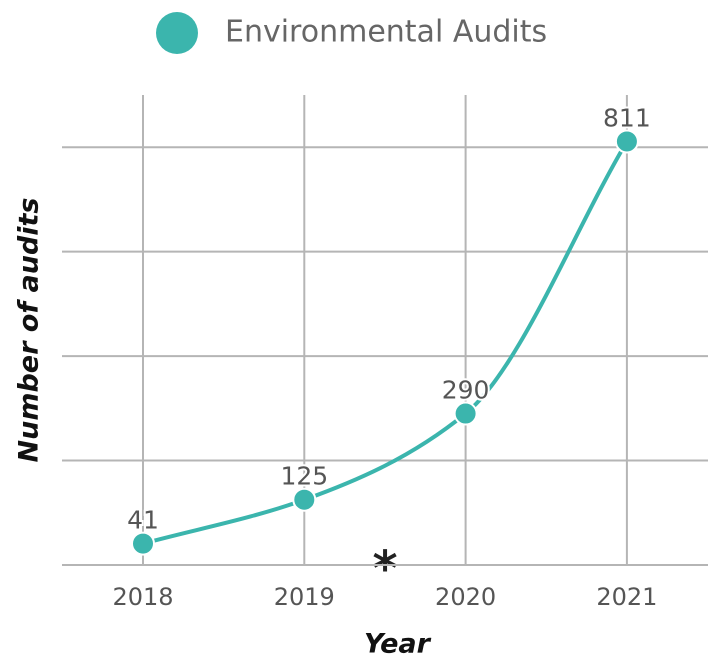 This screenshot has width=717, height=661. What do you see at coordinates (466, 390) in the screenshot?
I see `data-label: 290` at bounding box center [466, 390].